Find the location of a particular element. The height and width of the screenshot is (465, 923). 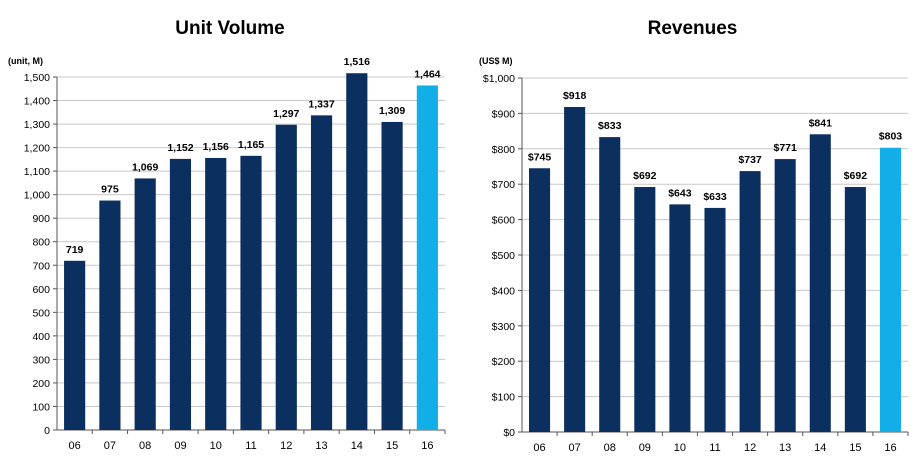

y-tick-label: 700 is located at coordinates (41, 266).